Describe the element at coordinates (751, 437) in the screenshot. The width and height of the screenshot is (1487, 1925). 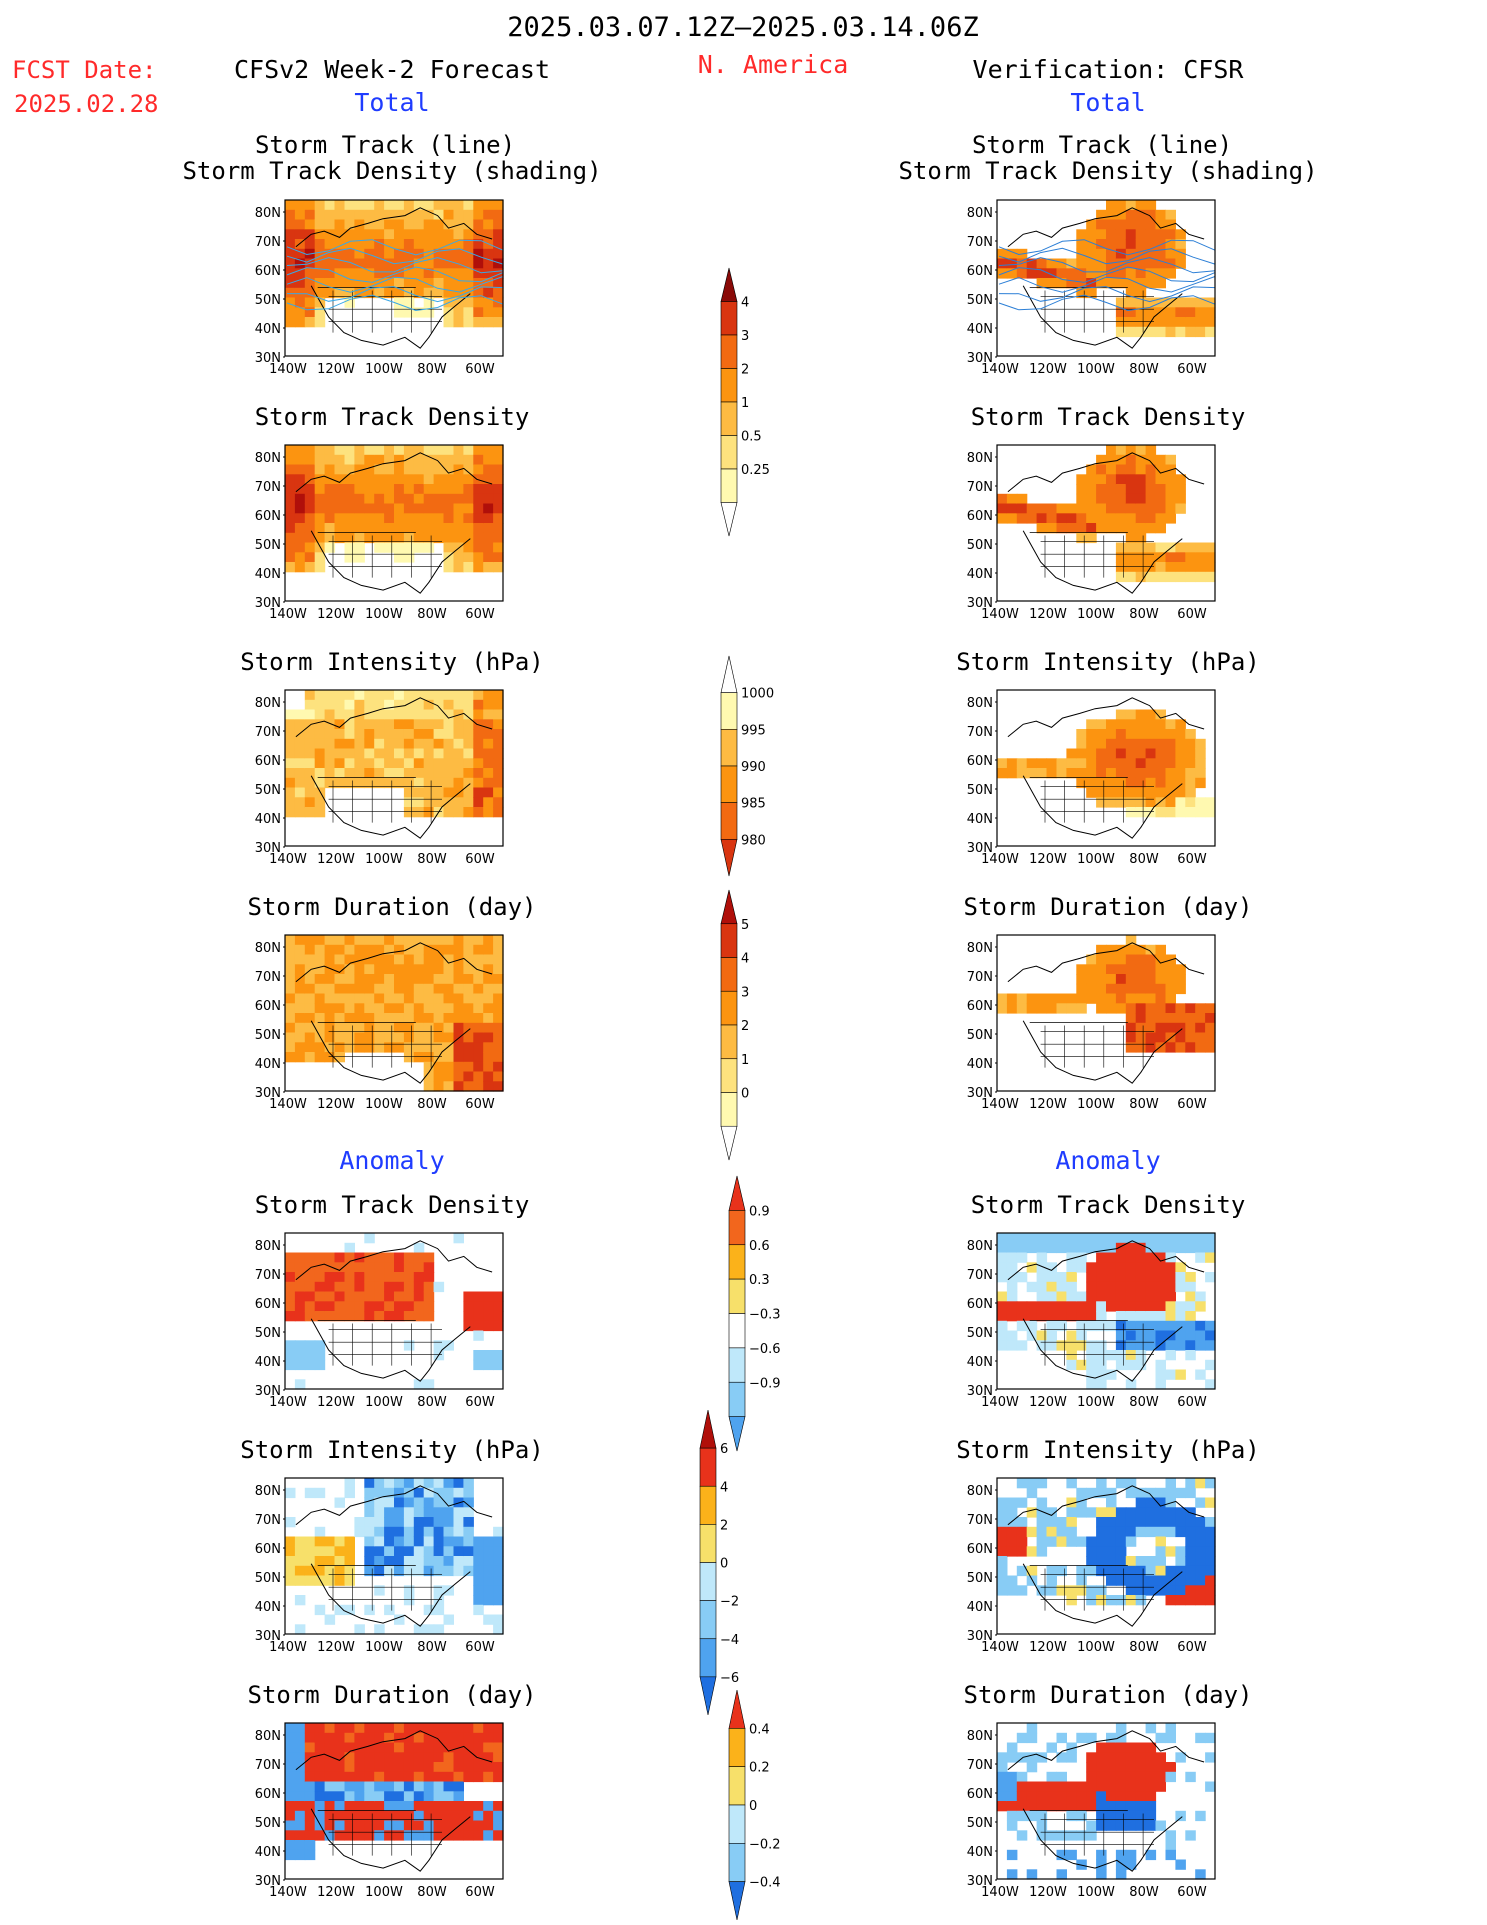
I see `colorbar-label: 0.5` at that location.